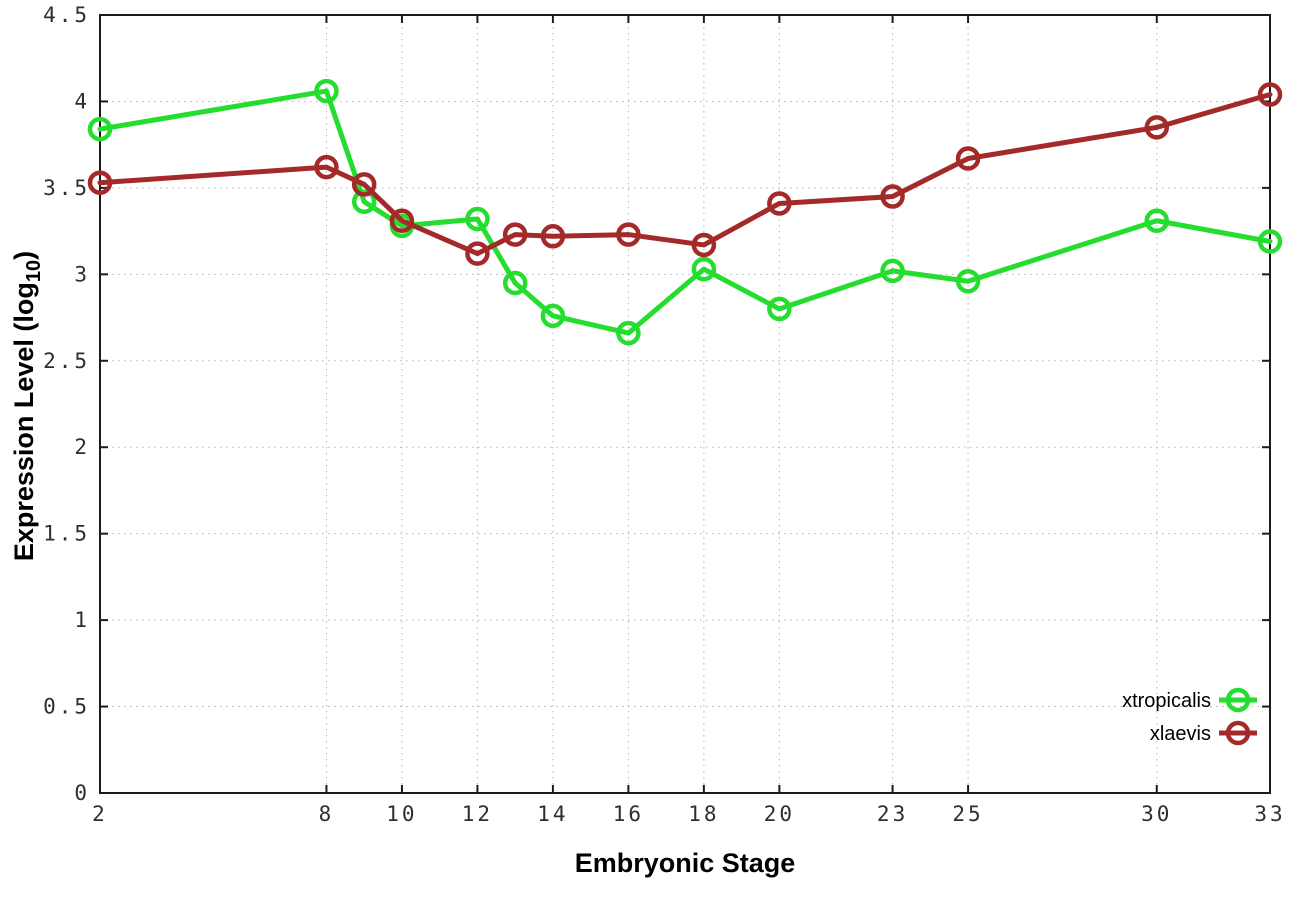 The height and width of the screenshot is (907, 1296). I want to click on y-tick-label: 0.5, so click(66, 707).